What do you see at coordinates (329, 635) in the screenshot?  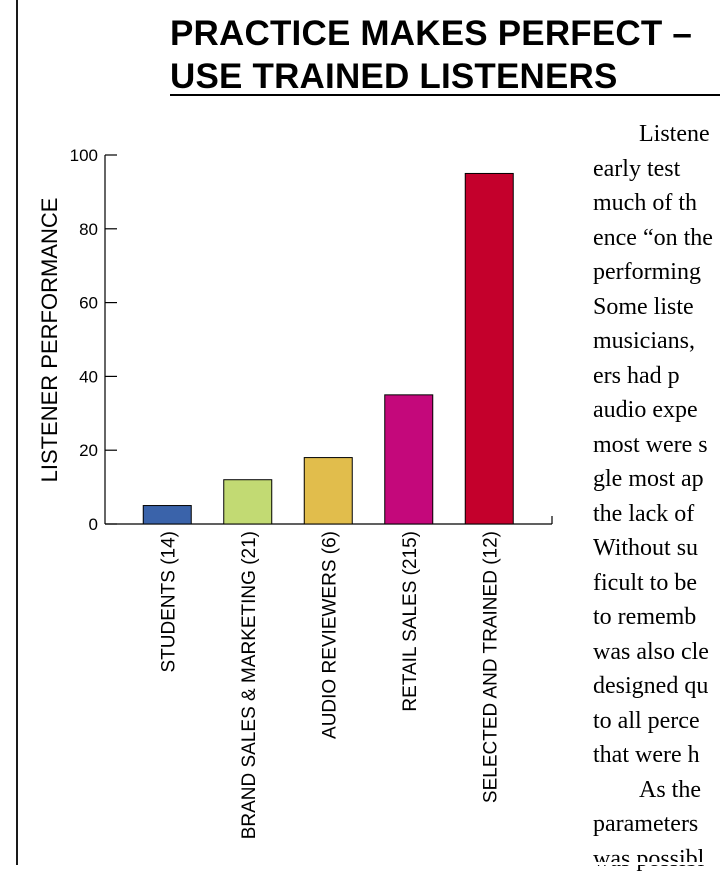 I see `x-category-label: AUDIO REVIEWERS (6)` at bounding box center [329, 635].